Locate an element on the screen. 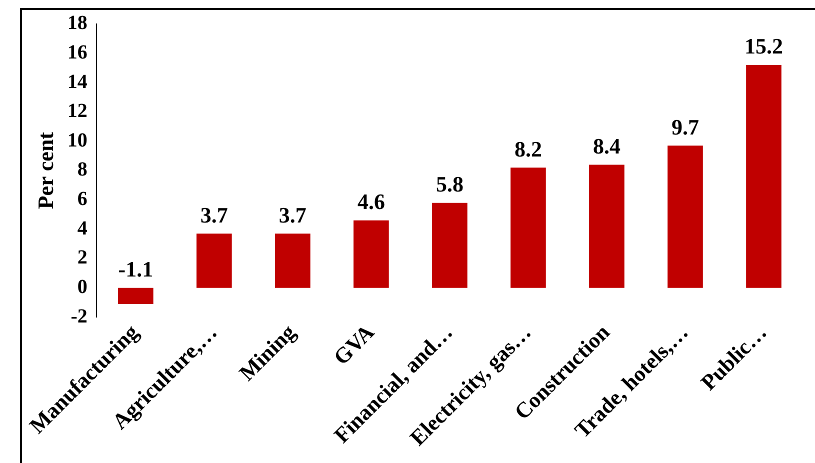 The image size is (815, 463). y-tick-label: 18 is located at coordinates (77, 23).